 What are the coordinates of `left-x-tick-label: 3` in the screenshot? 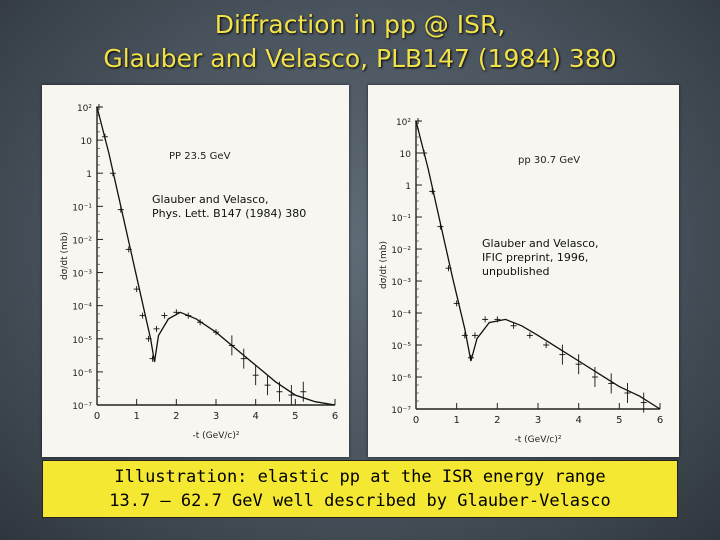 It's located at (216, 416).